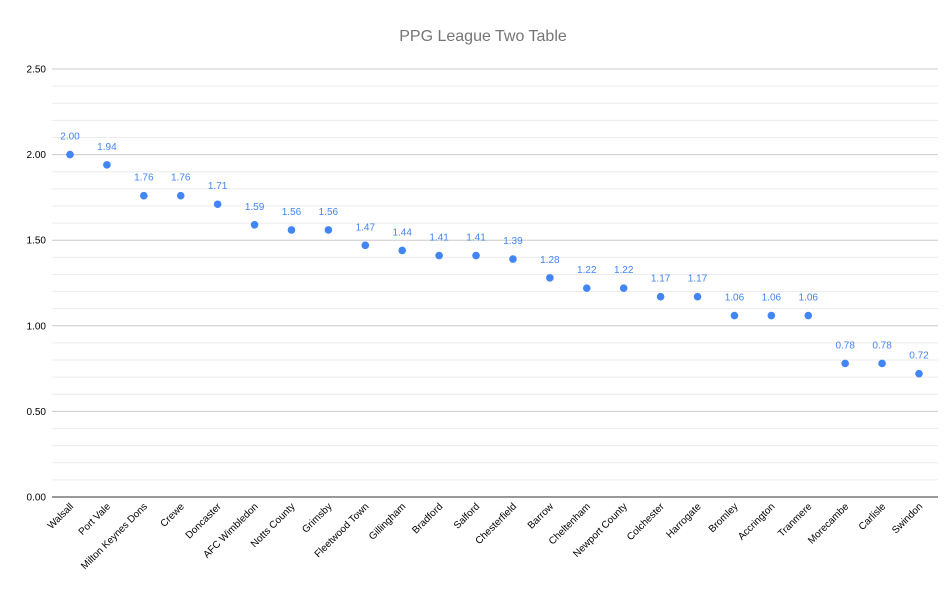 This screenshot has height=589, width=951. Describe the element at coordinates (317, 518) in the screenshot. I see `x-tick-label: Grimsby` at that location.